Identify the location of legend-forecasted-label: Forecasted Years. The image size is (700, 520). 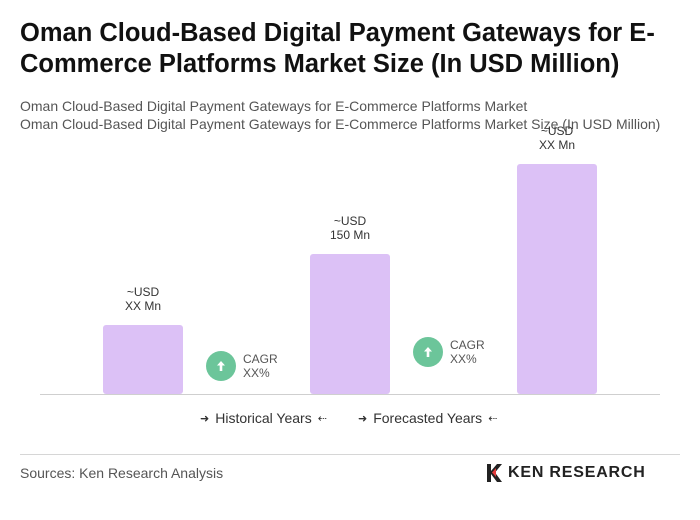
(428, 418).